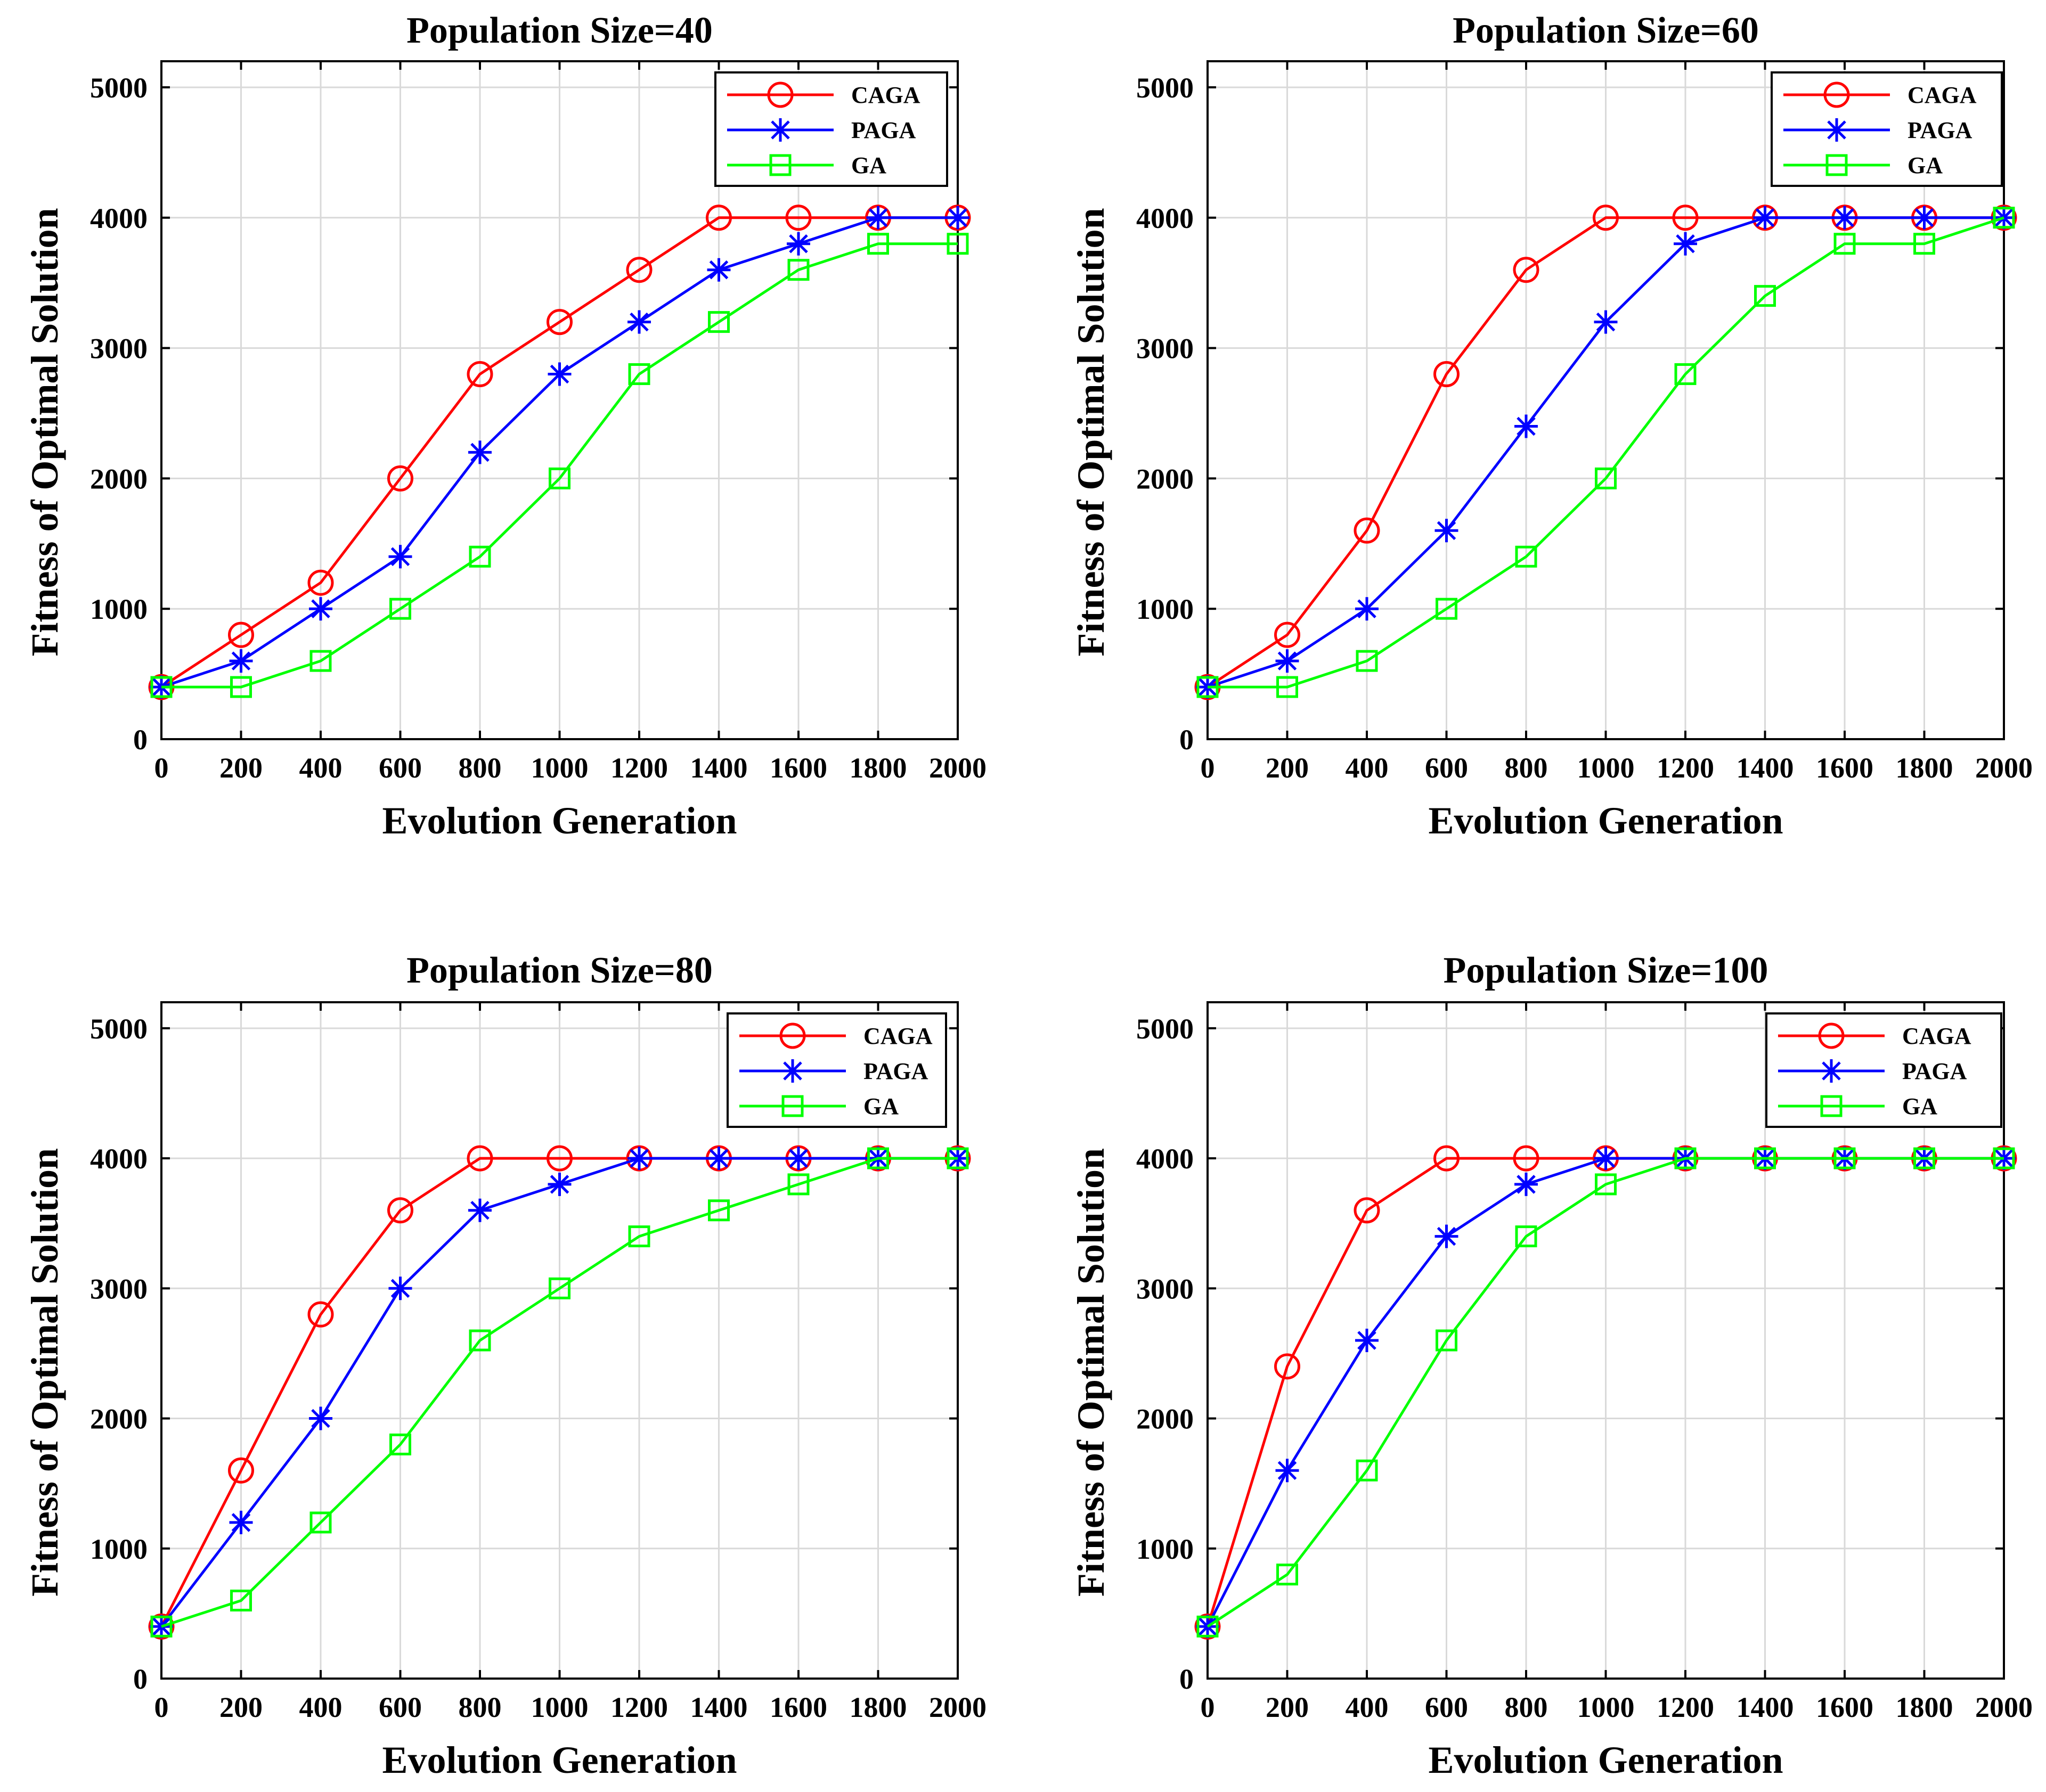  What do you see at coordinates (1844, 1707) in the screenshot?
I see `x-tick-label: 1600` at bounding box center [1844, 1707].